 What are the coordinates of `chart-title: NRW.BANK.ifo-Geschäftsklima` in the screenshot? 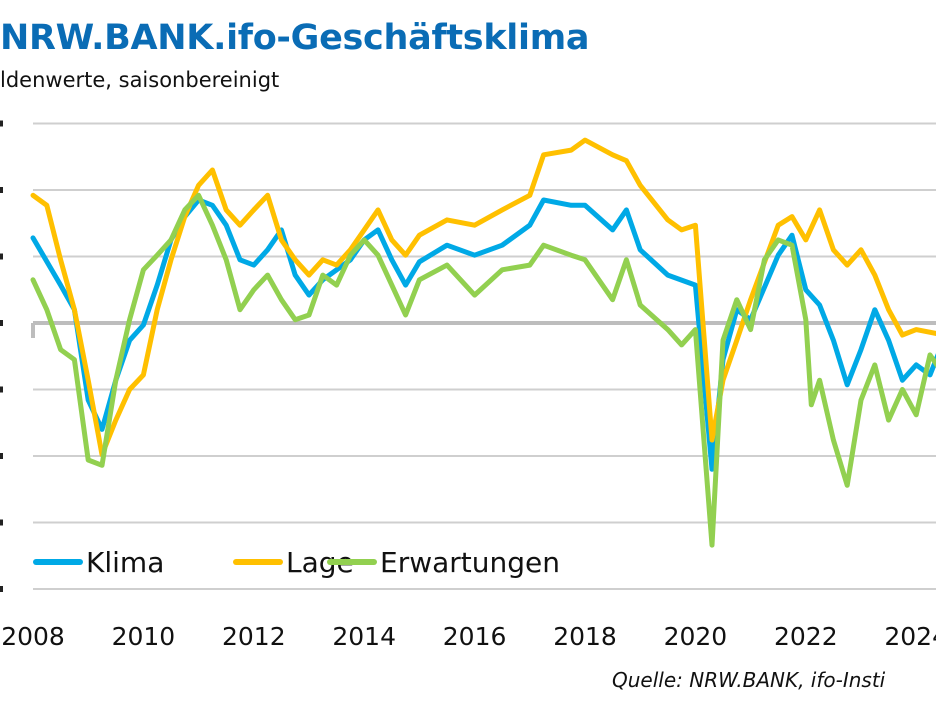 It's located at (295, 38).